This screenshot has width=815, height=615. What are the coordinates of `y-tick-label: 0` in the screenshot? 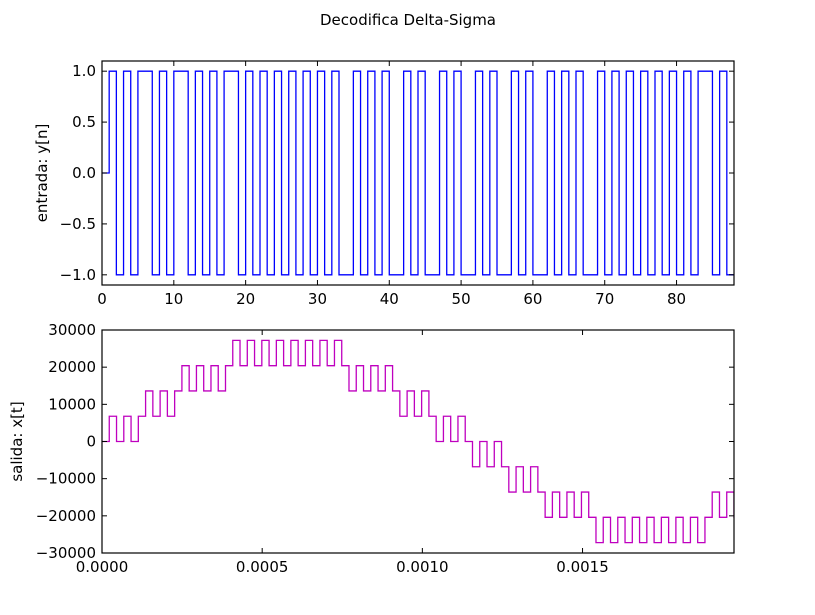 It's located at (91, 442).